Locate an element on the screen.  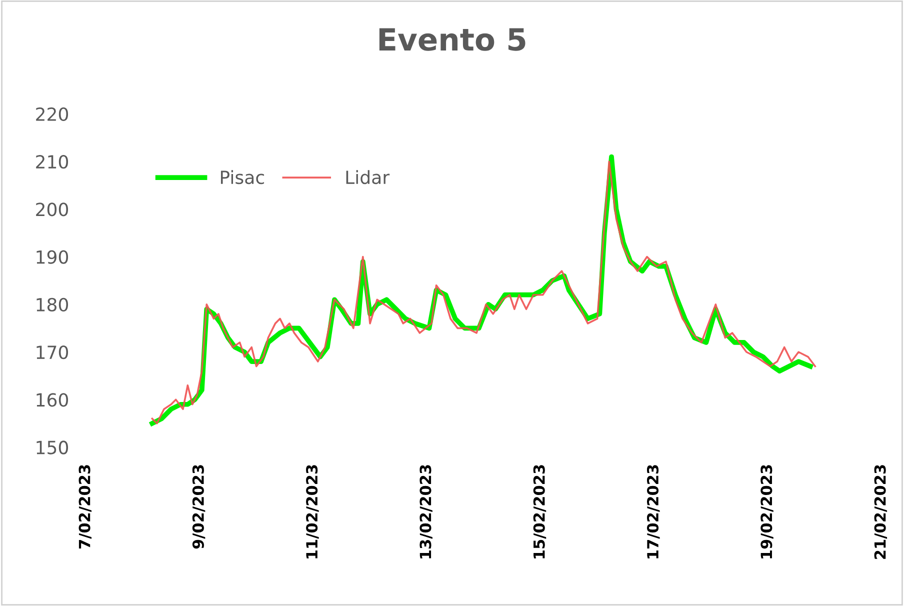
y-tick-label: 160 is located at coordinates (52, 400).